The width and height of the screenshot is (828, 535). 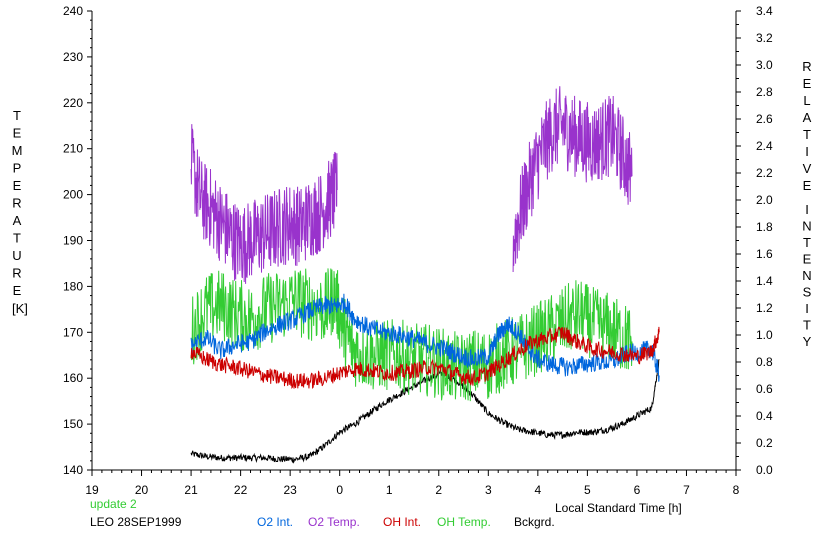 I want to click on left-label-char: U, so click(x=16, y=255).